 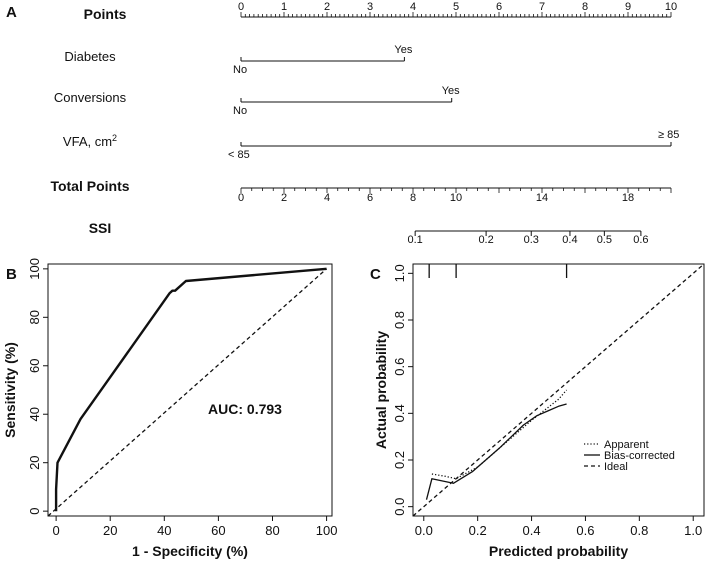 I want to click on x-tick-label: 60, so click(x=218, y=530).